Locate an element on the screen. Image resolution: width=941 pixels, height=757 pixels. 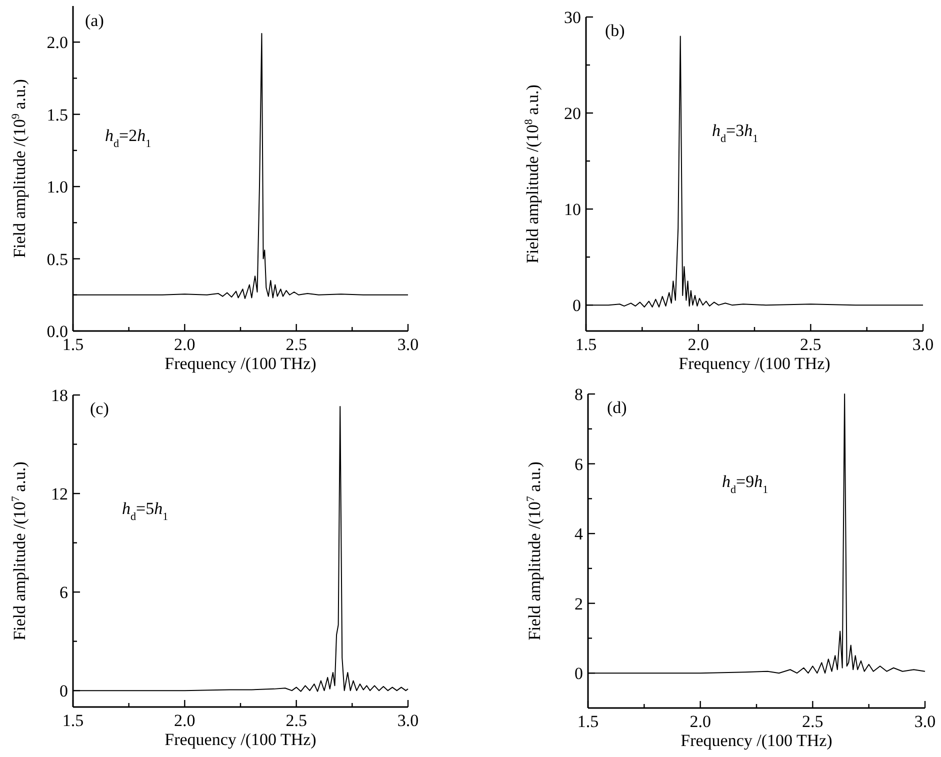
y-tick-label: 18 is located at coordinates (59, 395).